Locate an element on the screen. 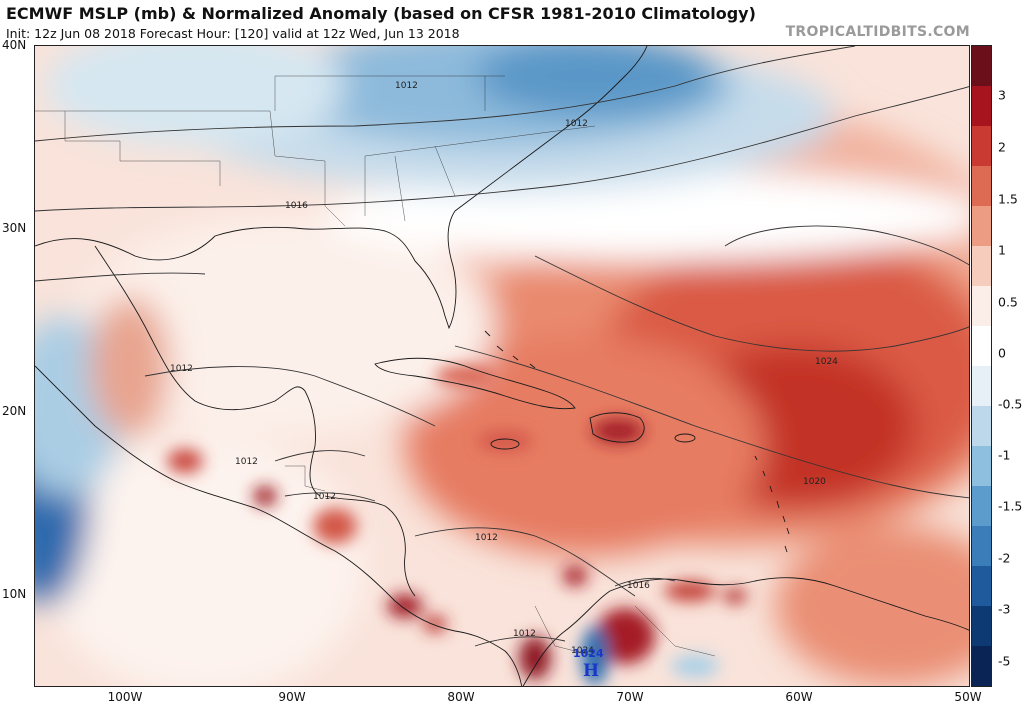 Image resolution: width=1024 pixels, height=706 pixels. high-pressure-marker: H 1024 is located at coordinates (588, 664).